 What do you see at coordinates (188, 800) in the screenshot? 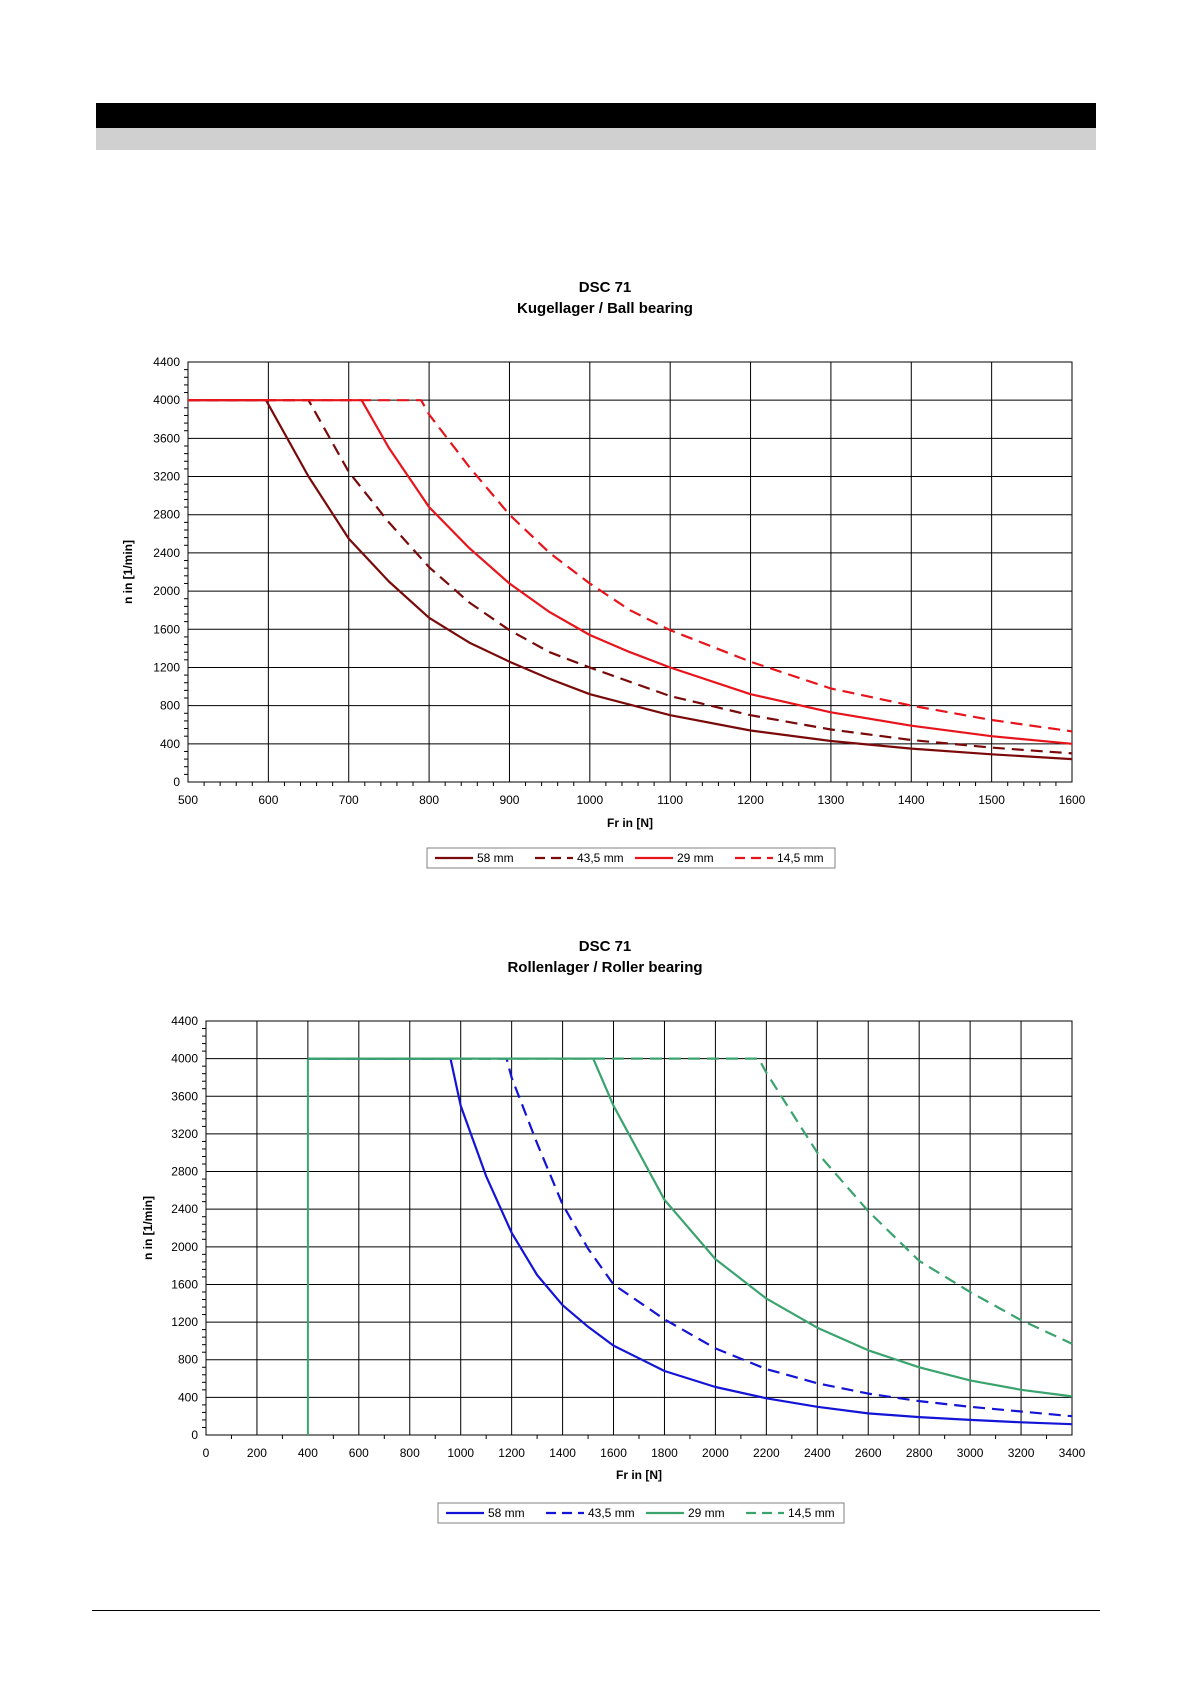
I see `x-tick-label: 500` at bounding box center [188, 800].